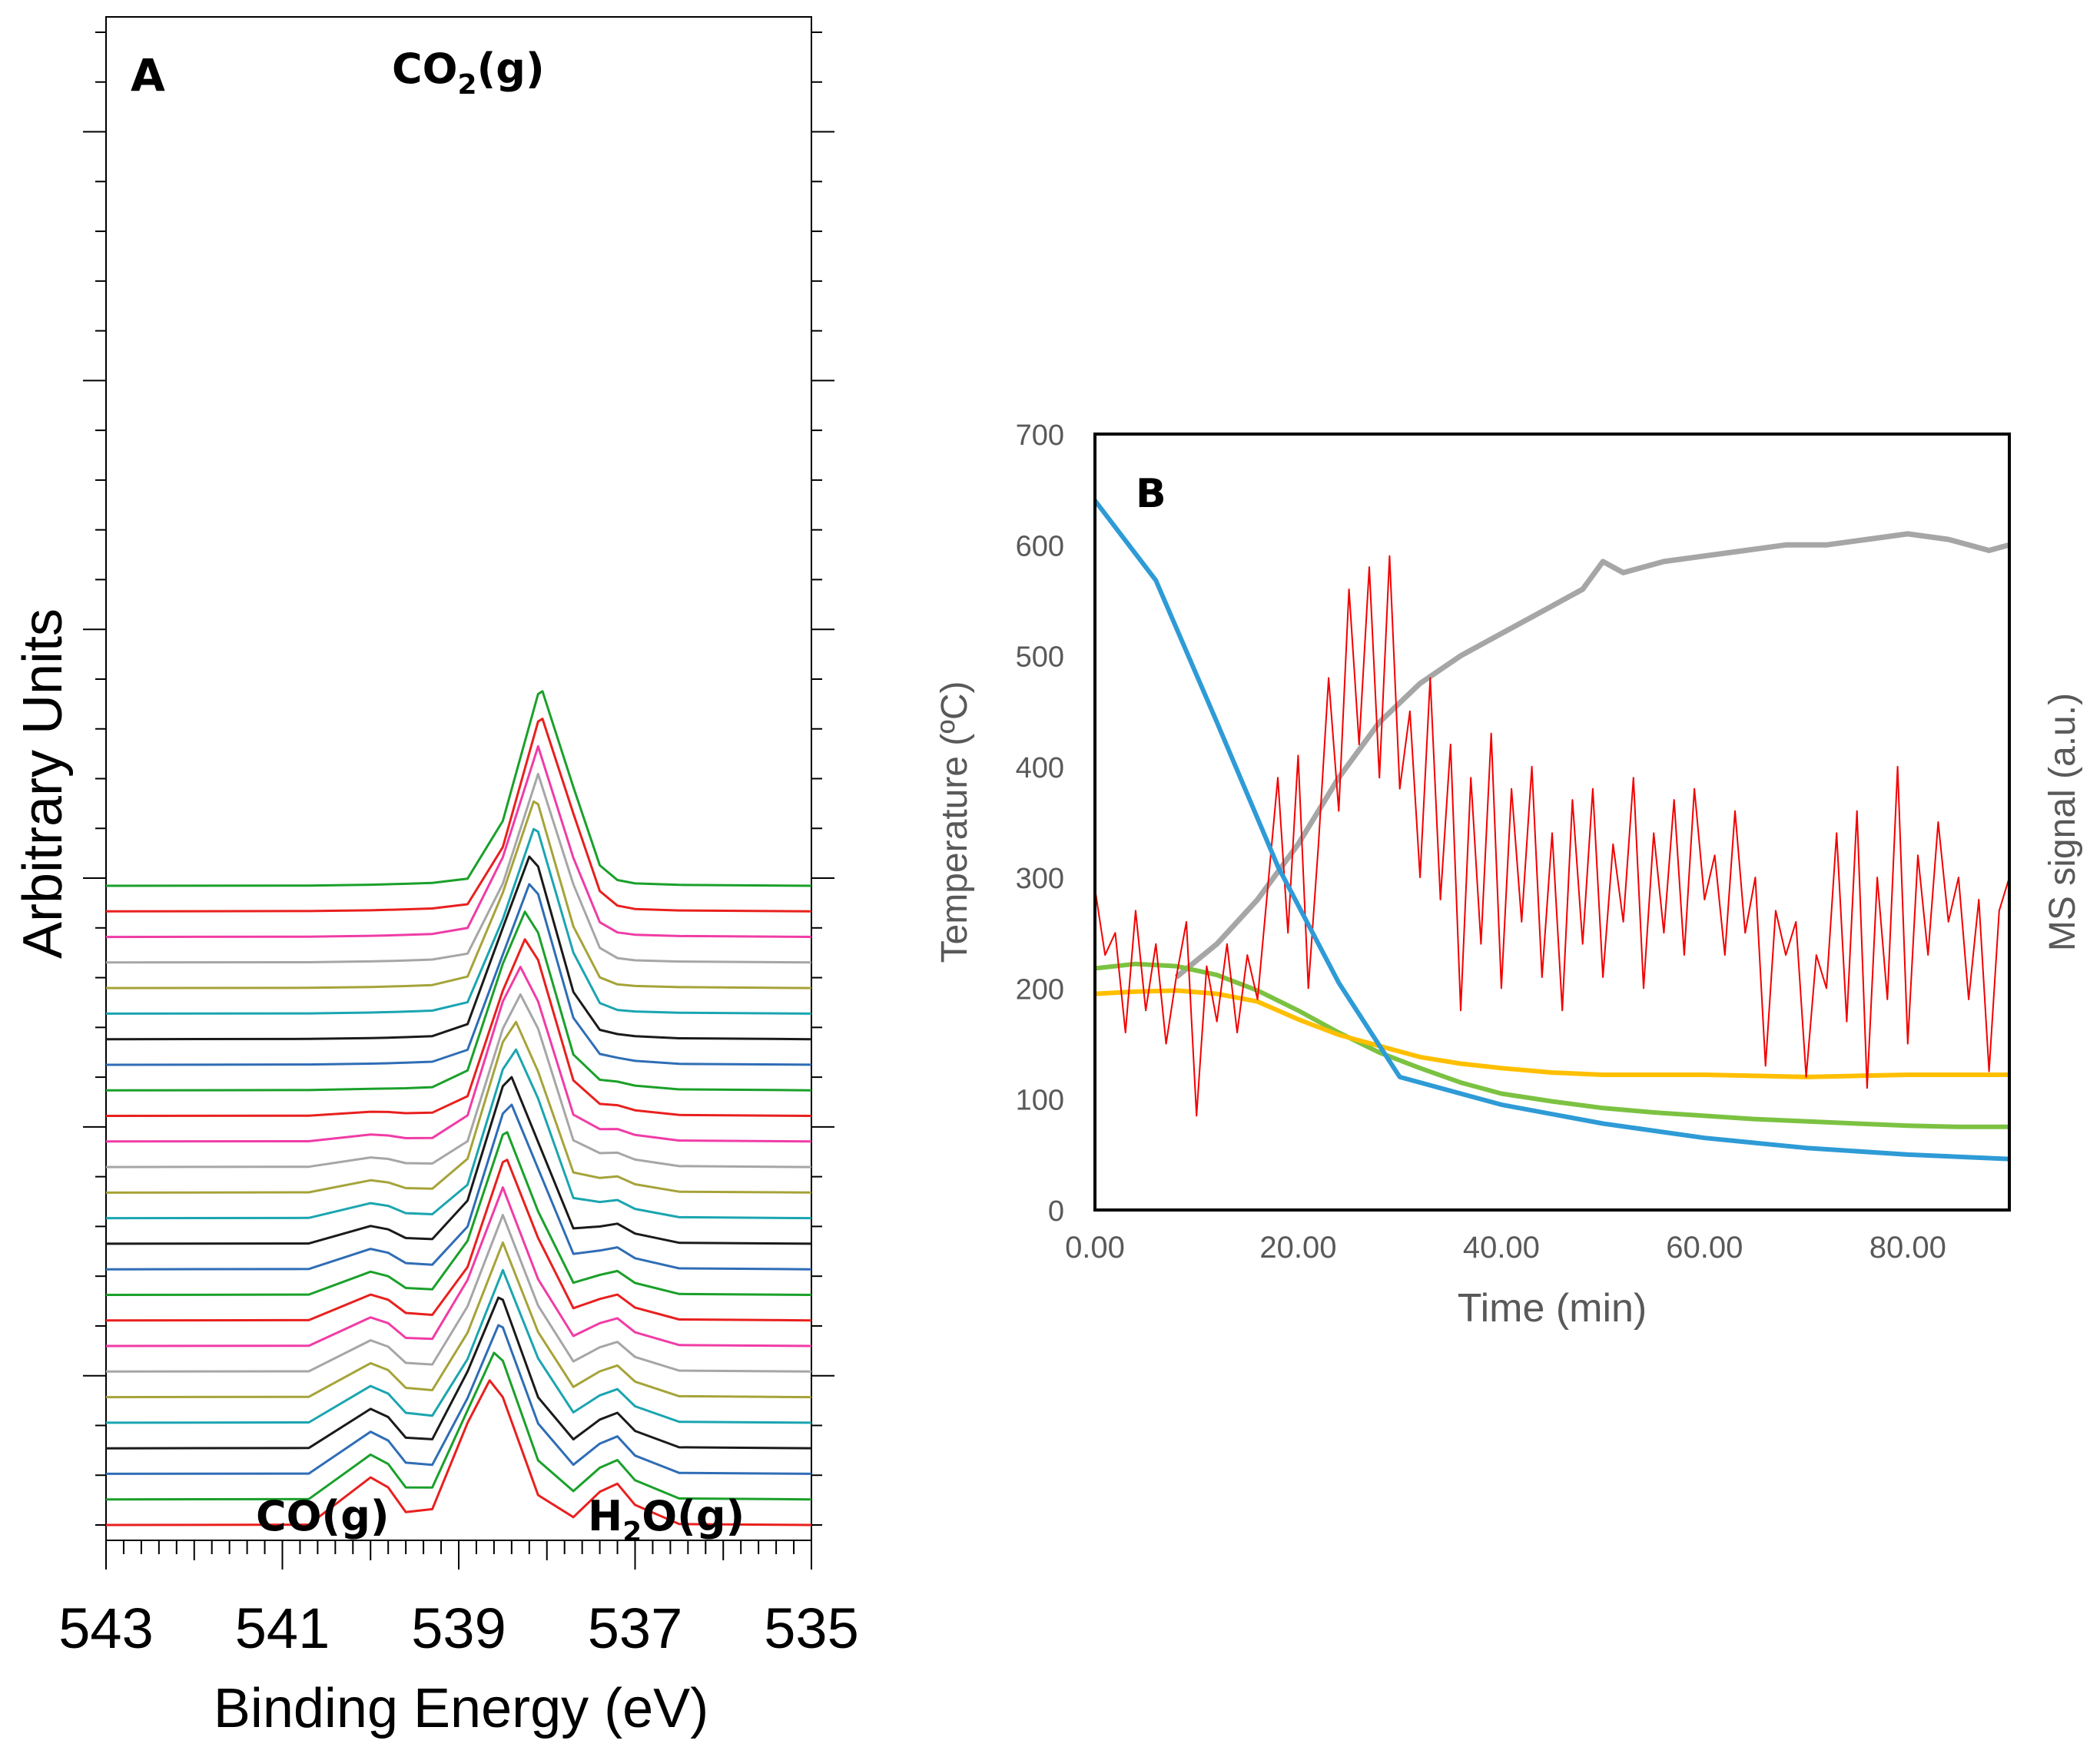 This screenshot has height=1747, width=2100. I want to click on panel-b-y-tick-label: 0, so click(1056, 1211).